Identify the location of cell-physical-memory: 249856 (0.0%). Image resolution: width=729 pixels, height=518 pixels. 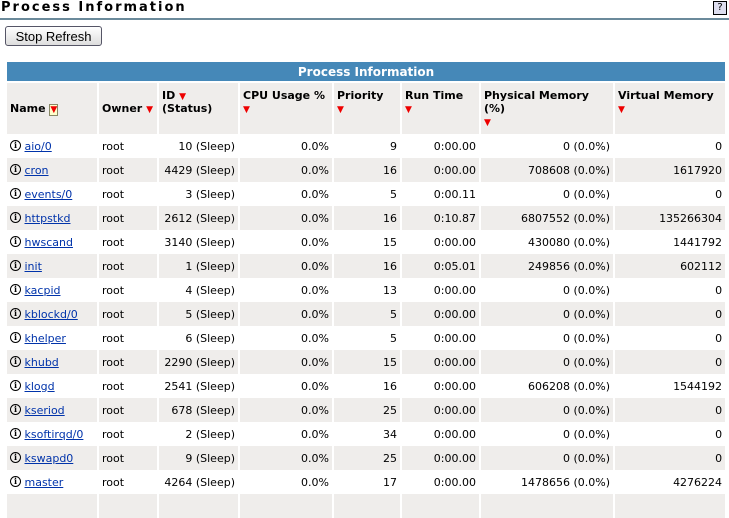
(547, 266).